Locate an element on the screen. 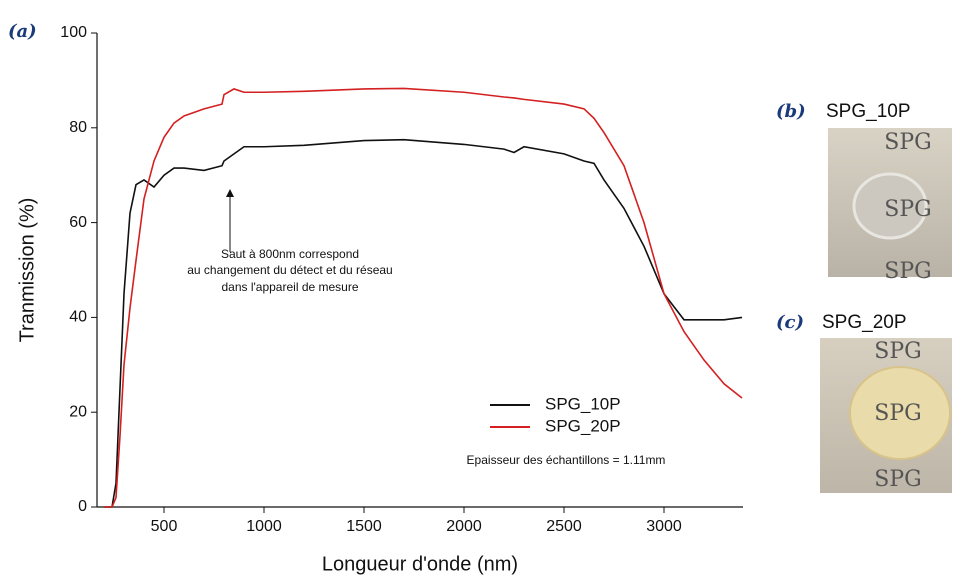 The height and width of the screenshot is (579, 979). x-tick-label: 1000 is located at coordinates (264, 526).